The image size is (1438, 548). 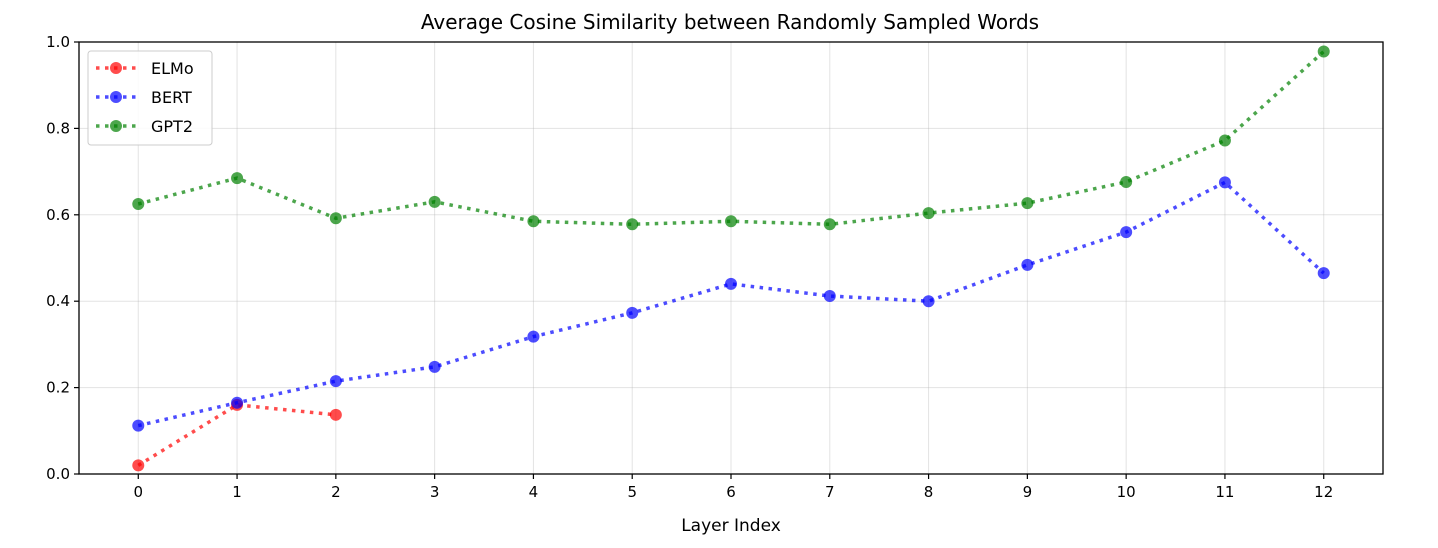 I want to click on series-line-elmo, so click(x=237, y=435).